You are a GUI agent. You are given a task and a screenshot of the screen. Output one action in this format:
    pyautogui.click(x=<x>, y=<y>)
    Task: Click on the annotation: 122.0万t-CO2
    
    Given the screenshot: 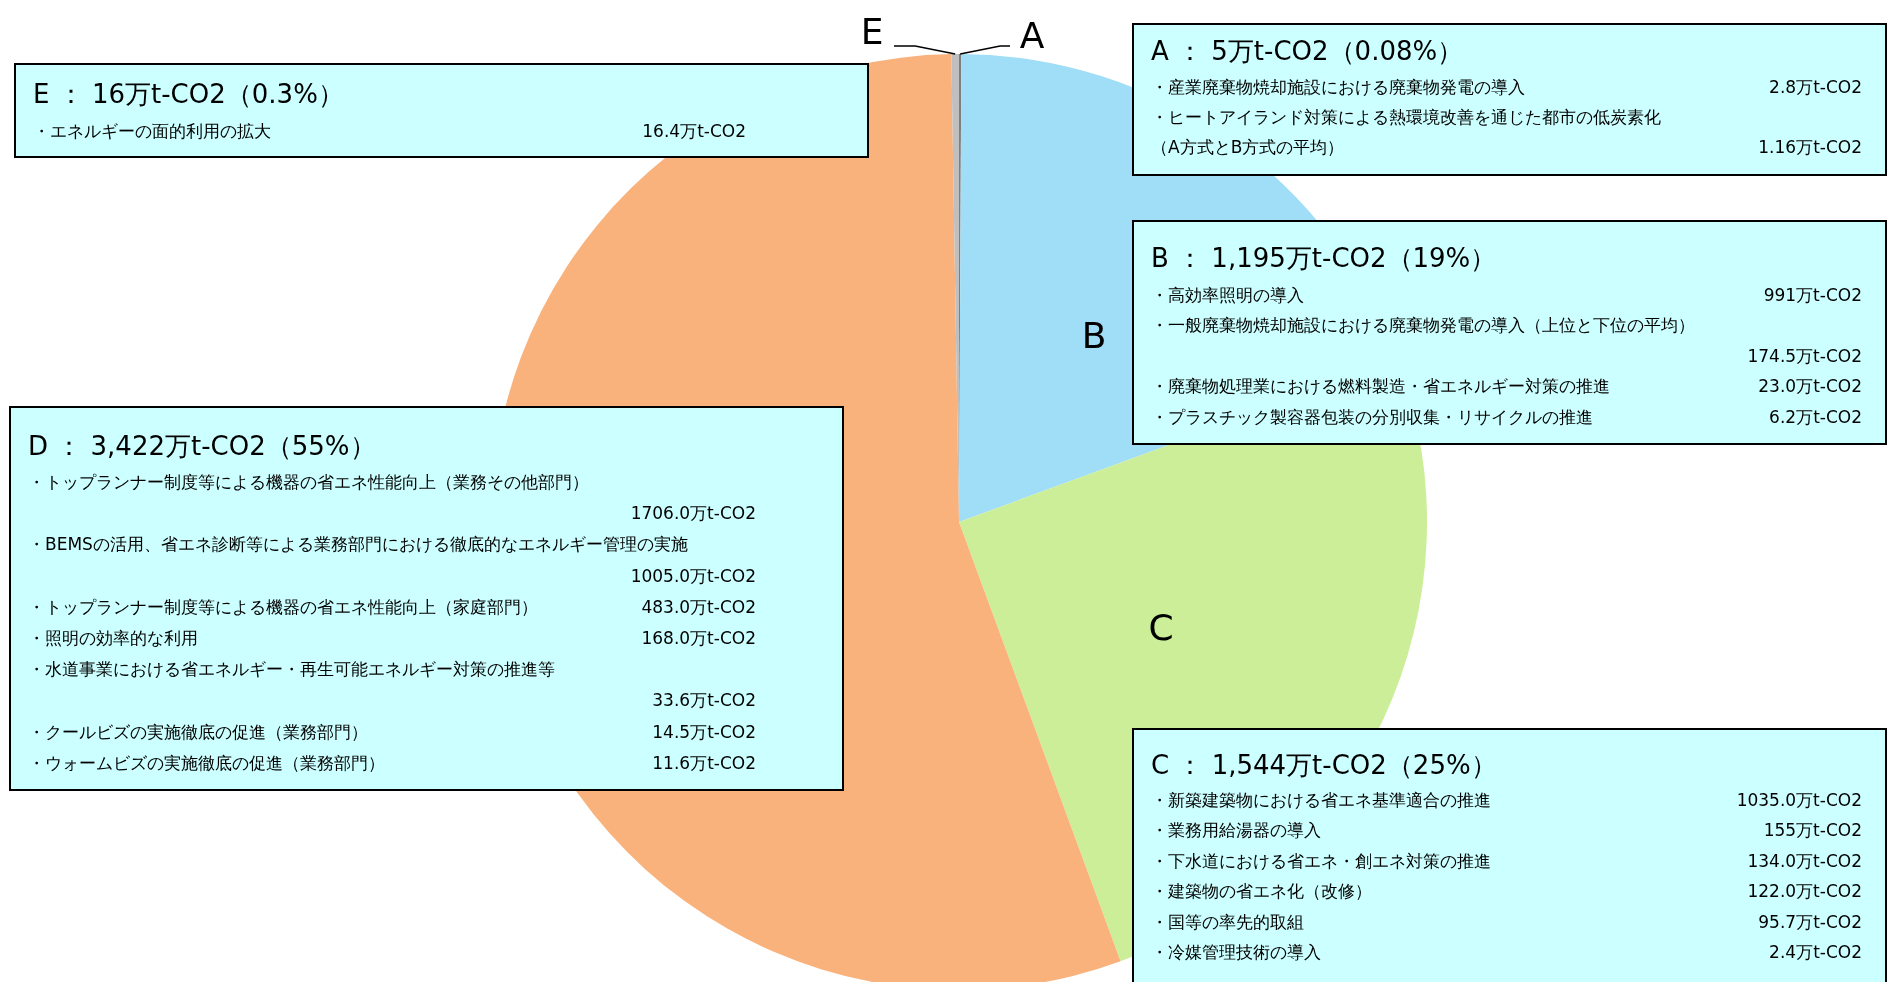 What is the action you would take?
    pyautogui.click(x=1804, y=891)
    